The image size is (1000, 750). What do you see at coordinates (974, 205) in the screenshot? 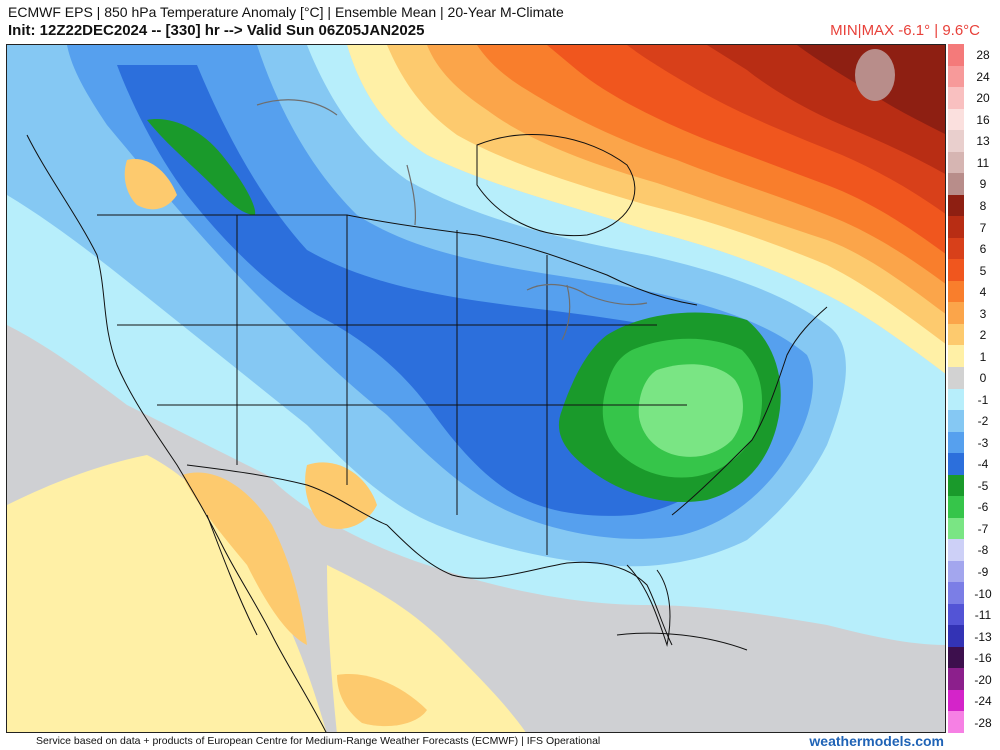
I see `legend-level: 8` at bounding box center [974, 205].